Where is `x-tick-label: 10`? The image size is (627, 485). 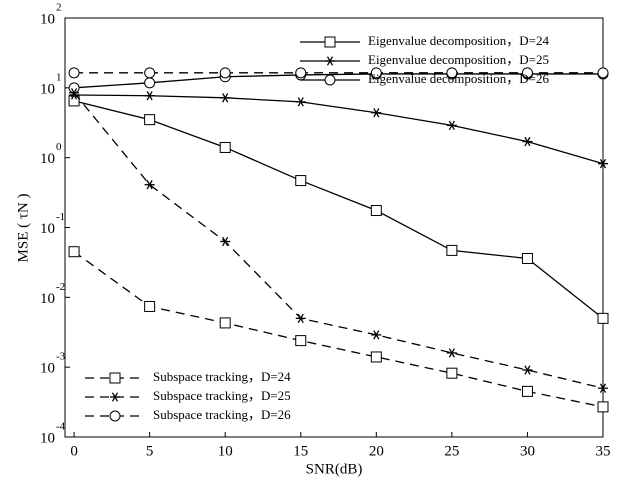
x-tick-label: 10 is located at coordinates (225, 451).